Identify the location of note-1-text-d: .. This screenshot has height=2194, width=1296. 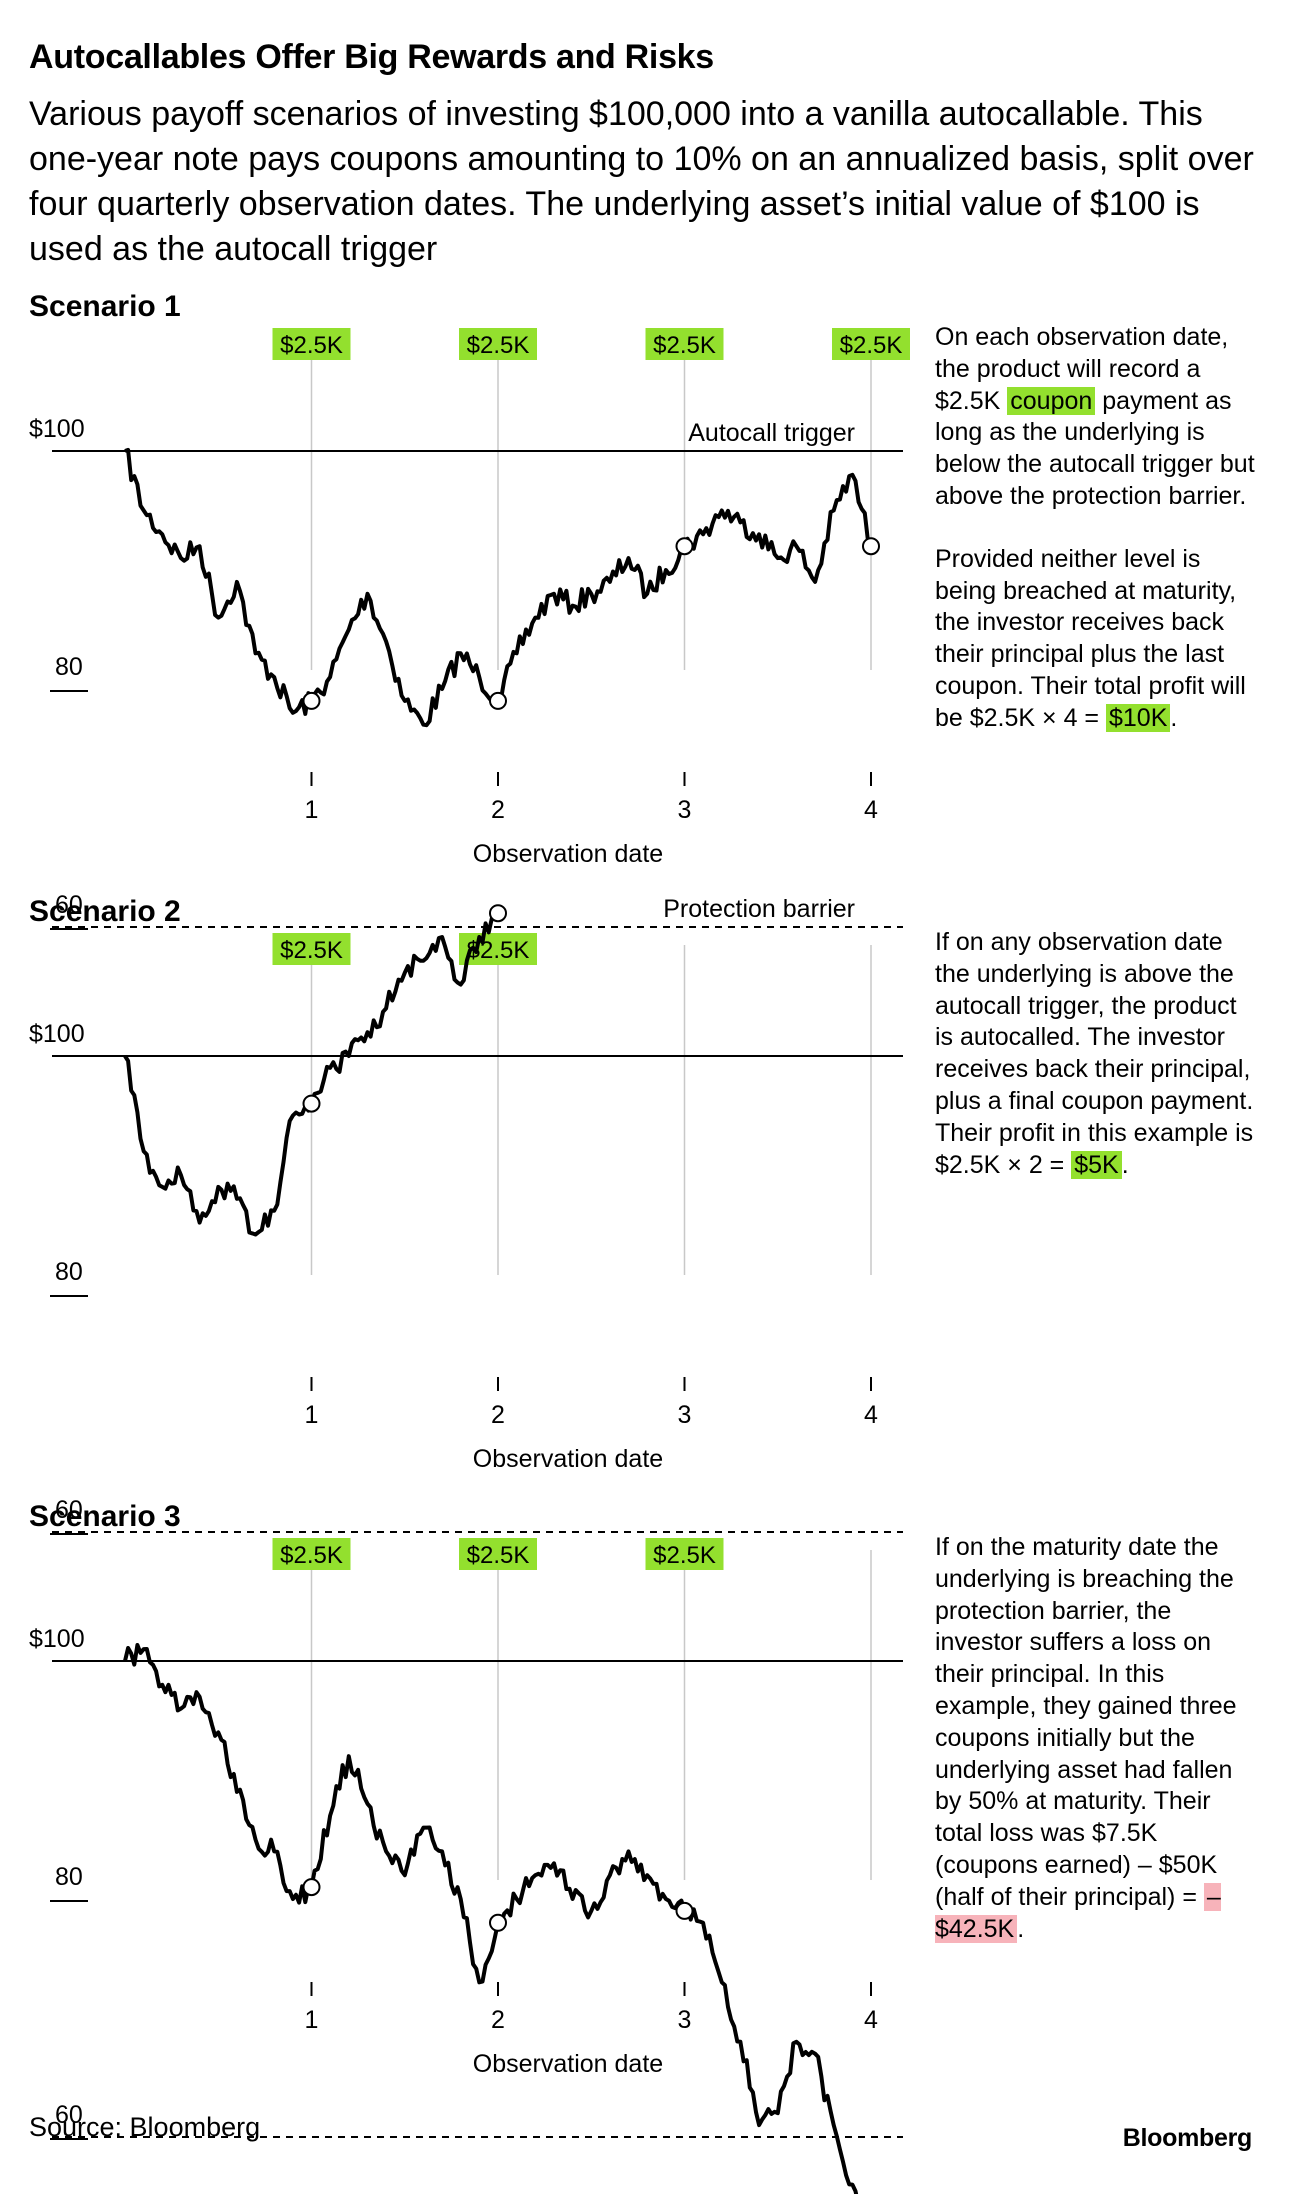
(1174, 717).